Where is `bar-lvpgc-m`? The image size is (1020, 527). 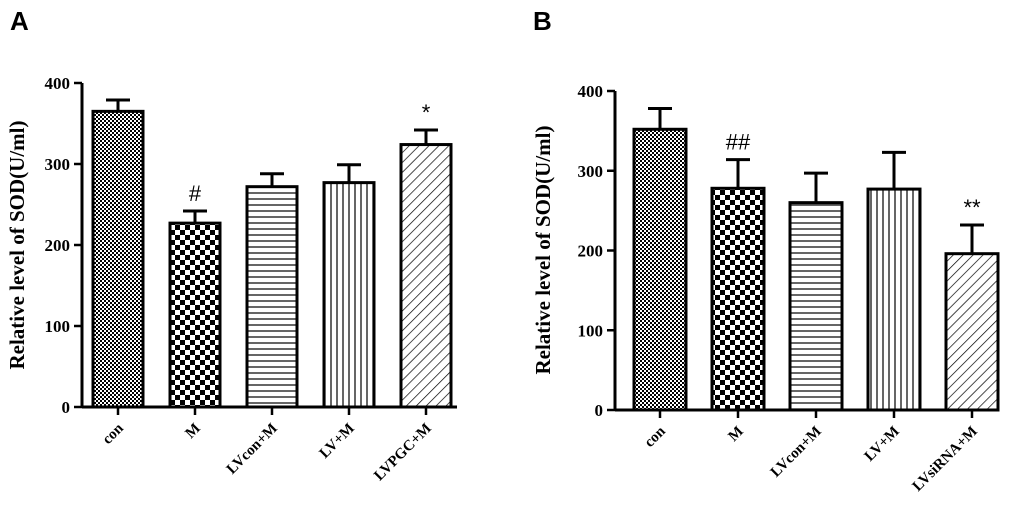 bar-lvpgc-m is located at coordinates (426, 276).